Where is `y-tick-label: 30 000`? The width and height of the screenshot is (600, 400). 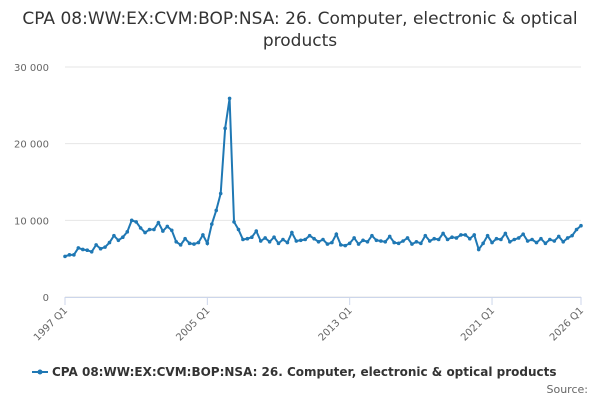 y-tick-label: 30 000 is located at coordinates (31, 68).